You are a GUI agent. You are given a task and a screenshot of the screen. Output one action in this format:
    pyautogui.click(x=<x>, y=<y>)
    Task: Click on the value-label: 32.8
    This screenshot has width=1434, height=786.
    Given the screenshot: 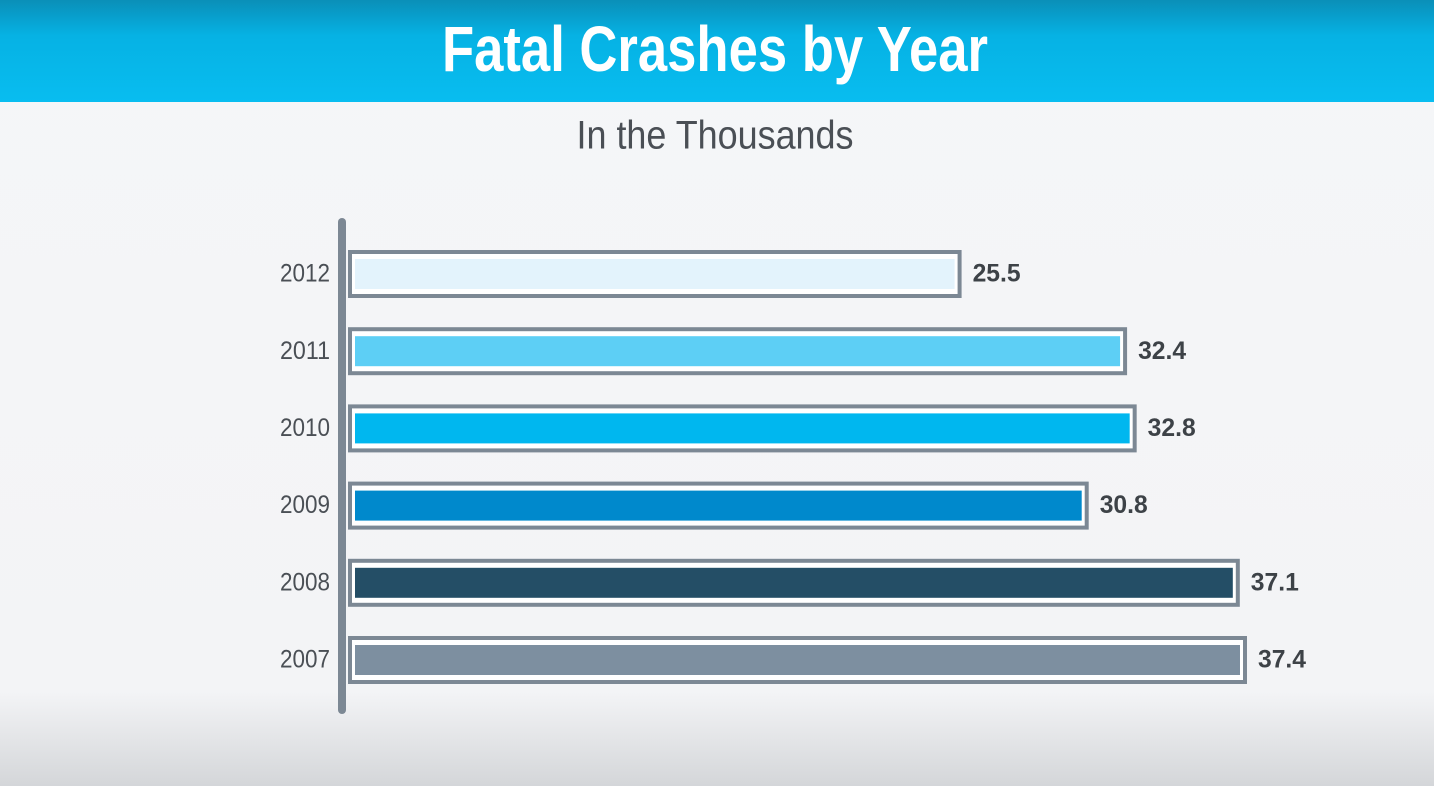 What is the action you would take?
    pyautogui.click(x=1172, y=428)
    